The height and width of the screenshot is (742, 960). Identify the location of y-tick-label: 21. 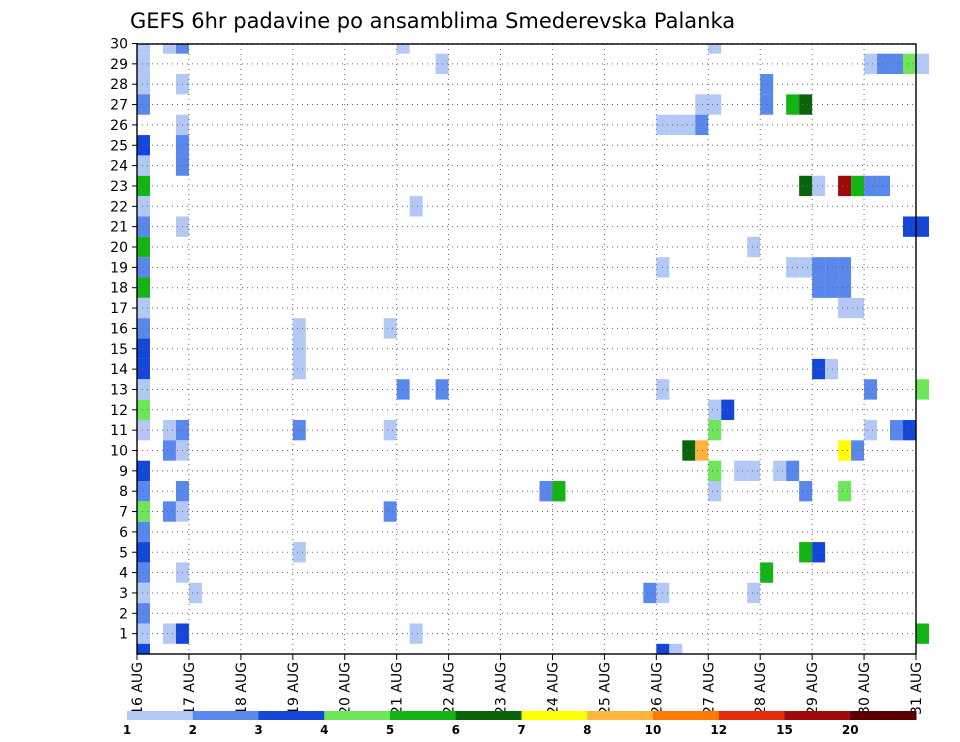
(119, 228).